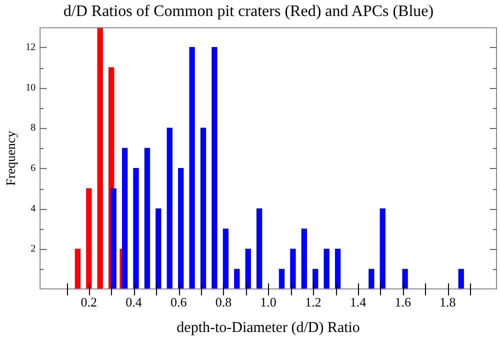  Describe the element at coordinates (403, 302) in the screenshot. I see `x-tick-label: 1.6` at that location.